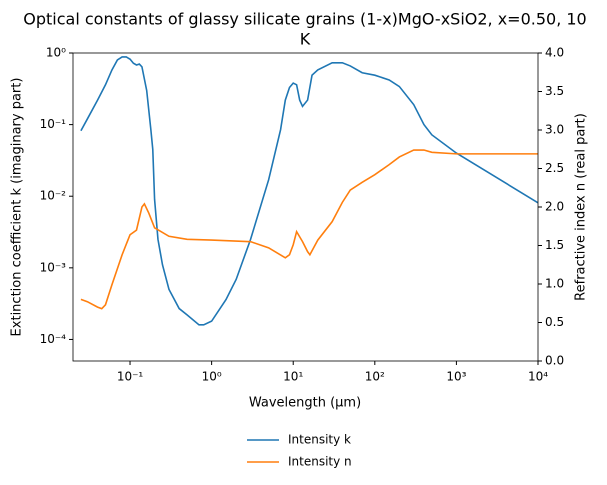  What do you see at coordinates (538, 377) in the screenshot?
I see `x-tick-label: 10⁴` at bounding box center [538, 377].